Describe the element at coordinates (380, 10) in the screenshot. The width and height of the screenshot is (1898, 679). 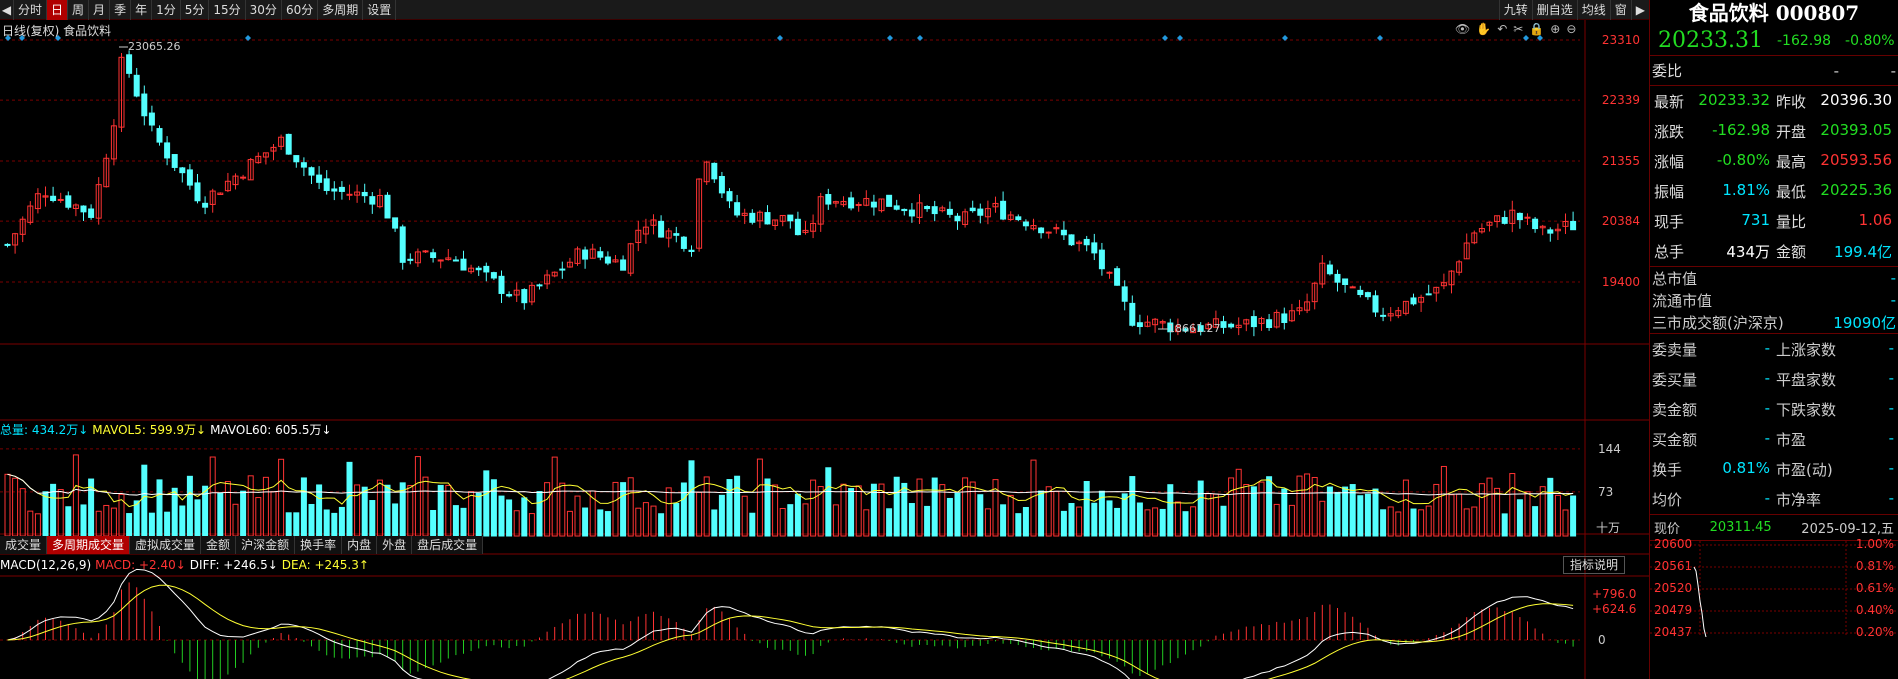
I see `period-tab-12: 设置` at that location.